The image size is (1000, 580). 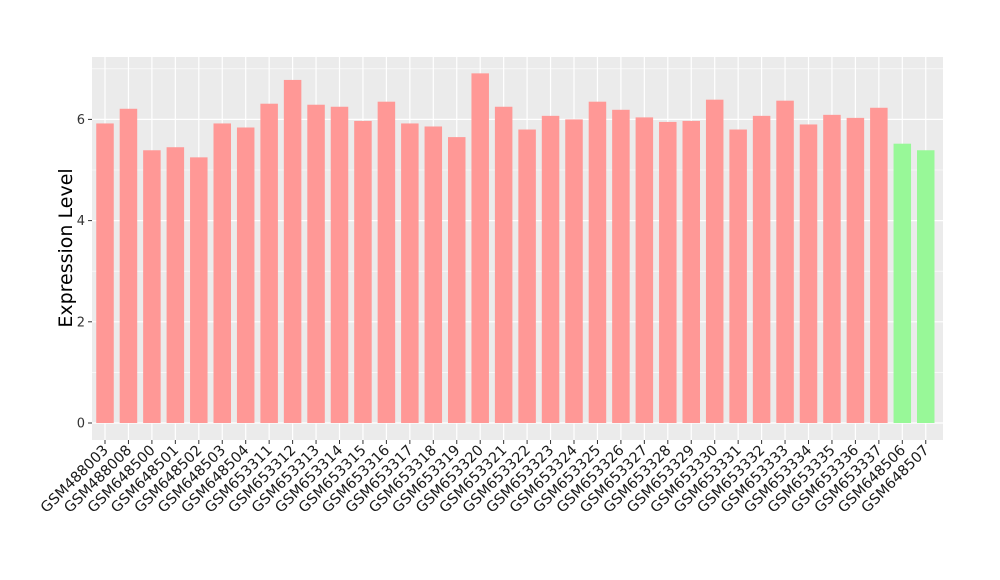 What do you see at coordinates (81, 322) in the screenshot?
I see `y-tick-label: 2` at bounding box center [81, 322].